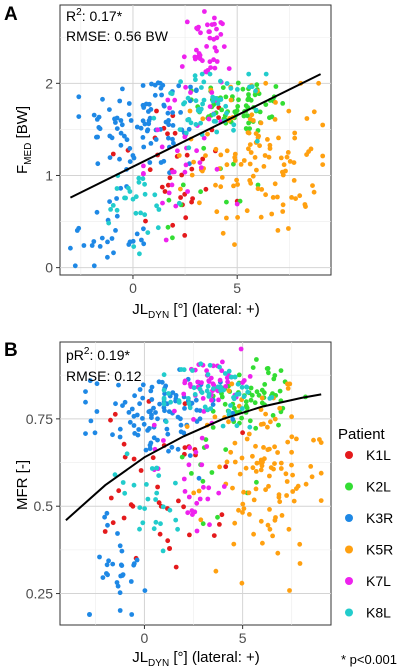  I want to click on legend-label-k7l: K7L, so click(378, 581).